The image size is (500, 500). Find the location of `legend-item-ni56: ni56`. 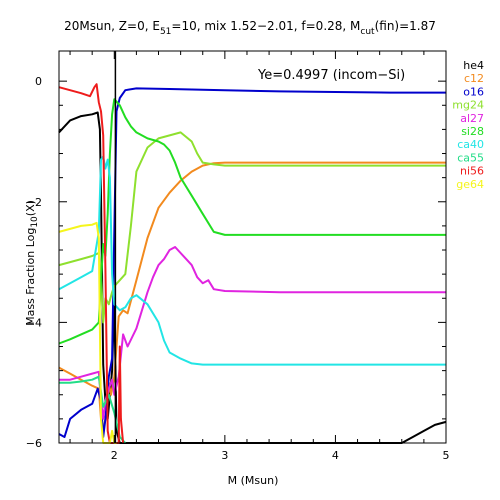

legend-item-ni56: ni56 is located at coordinates (472, 171).